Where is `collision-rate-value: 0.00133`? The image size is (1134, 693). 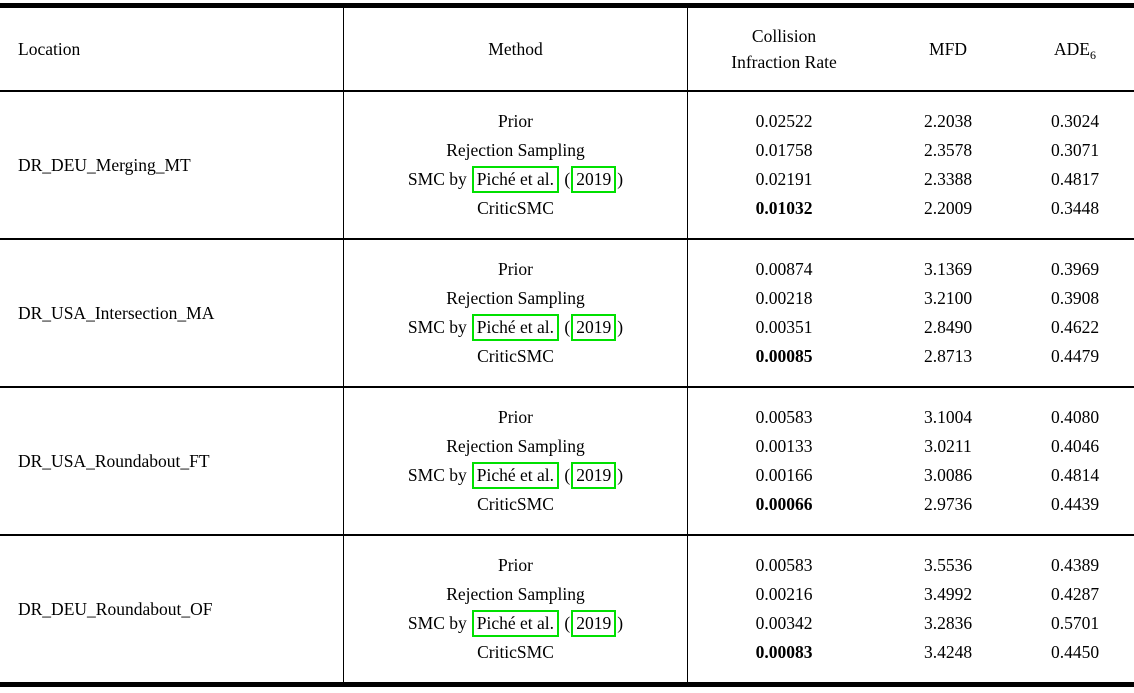 collision-rate-value: 0.00133 is located at coordinates (784, 446).